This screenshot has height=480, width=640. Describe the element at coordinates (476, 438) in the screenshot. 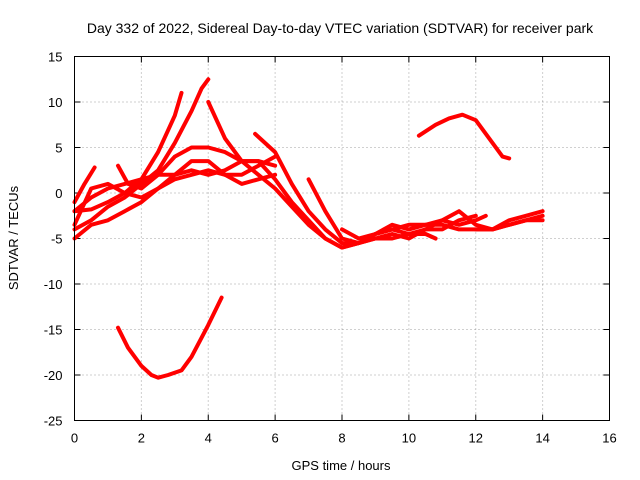

I see `x-tick-label: 12` at that location.